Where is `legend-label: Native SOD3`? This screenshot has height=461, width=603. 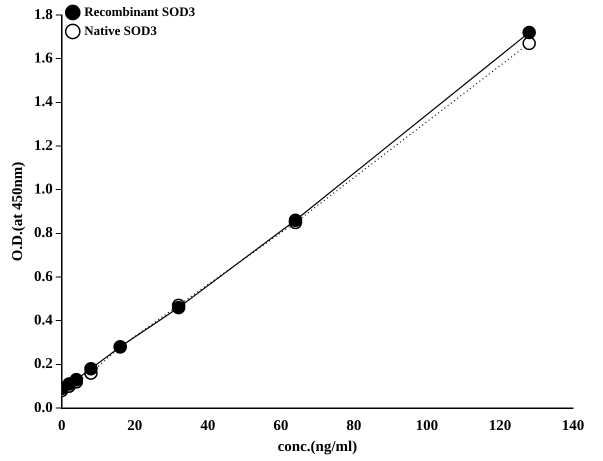
legend-label: Native SOD3 is located at coordinates (121, 30).